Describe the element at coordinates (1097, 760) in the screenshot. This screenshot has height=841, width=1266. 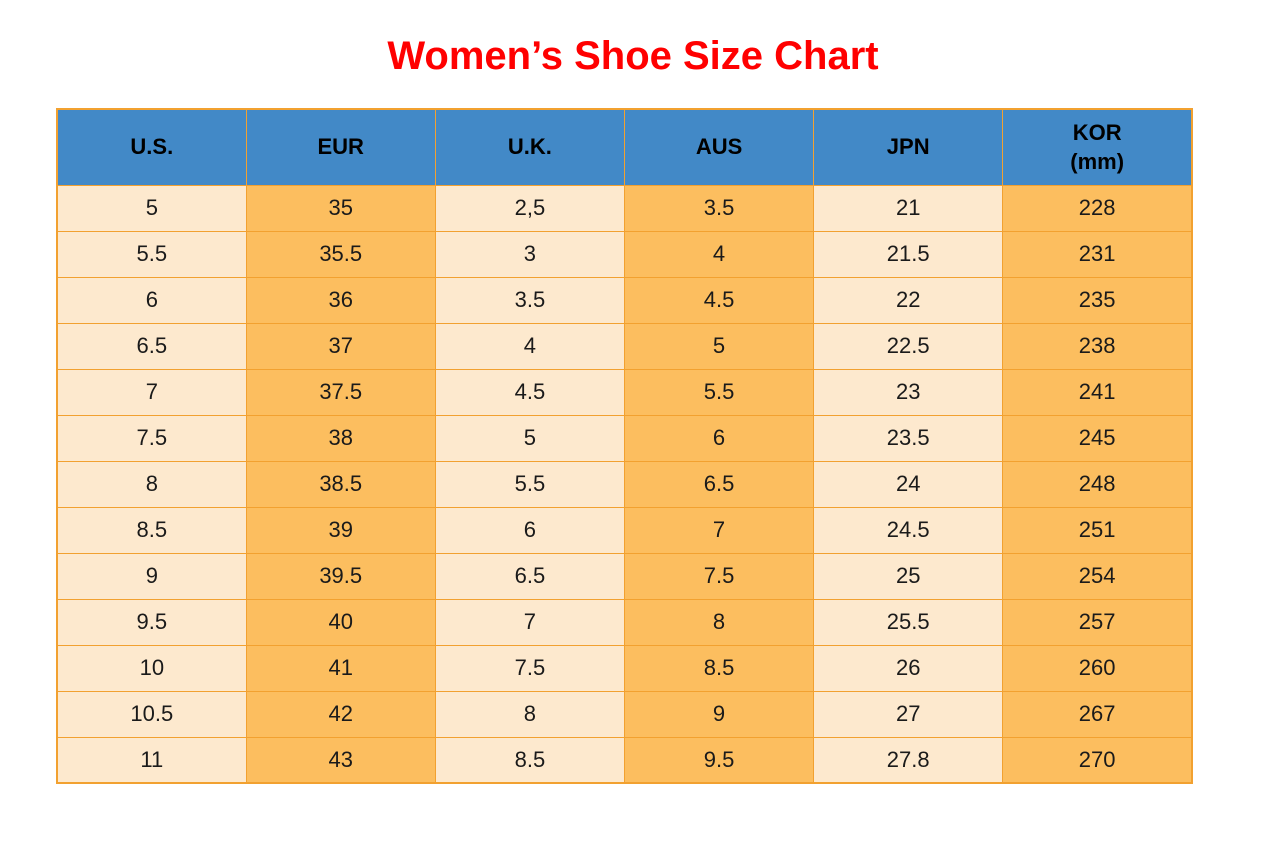
I see `table-cell: 270` at that location.